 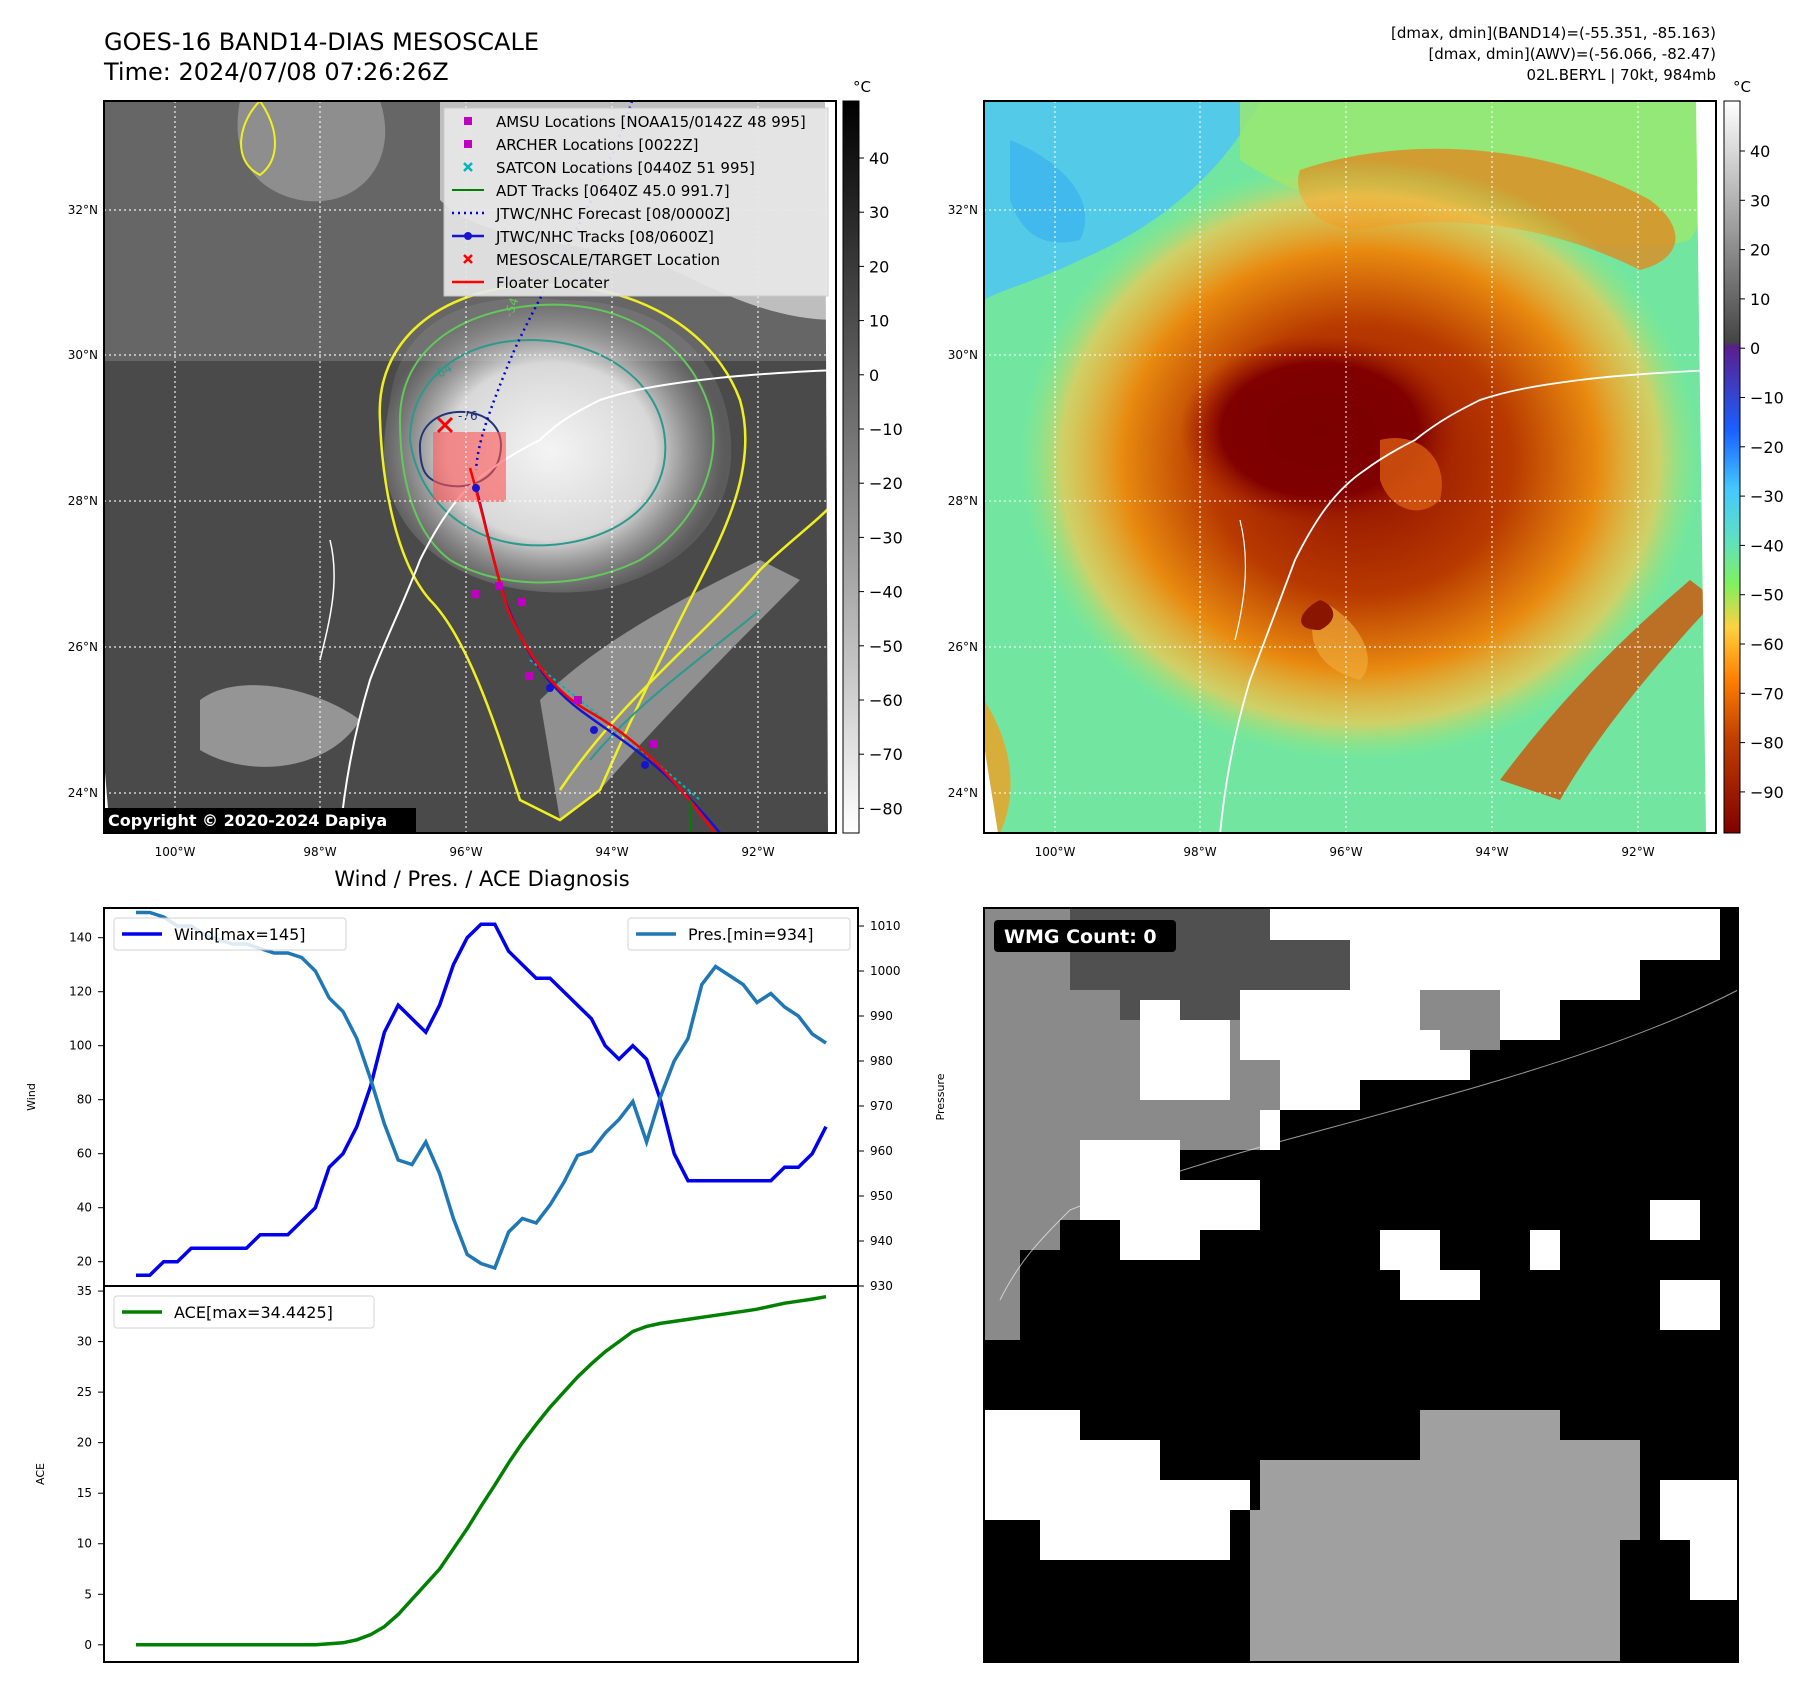 What do you see at coordinates (319, 852) in the screenshot?
I see `ir-lon-label: 98°W` at bounding box center [319, 852].